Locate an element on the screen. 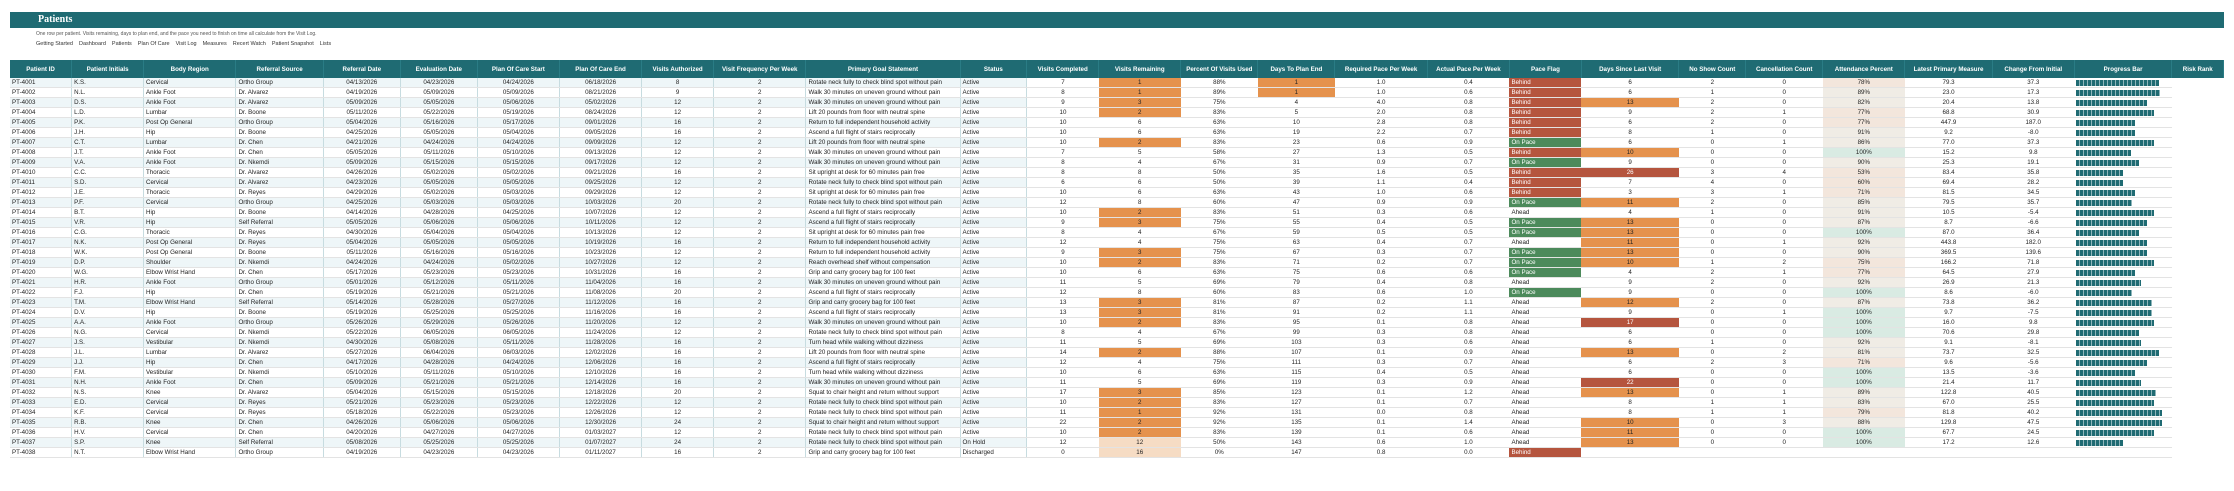 This screenshot has height=491, width=2234. column-header: Visit Frequency Per Week is located at coordinates (760, 69).